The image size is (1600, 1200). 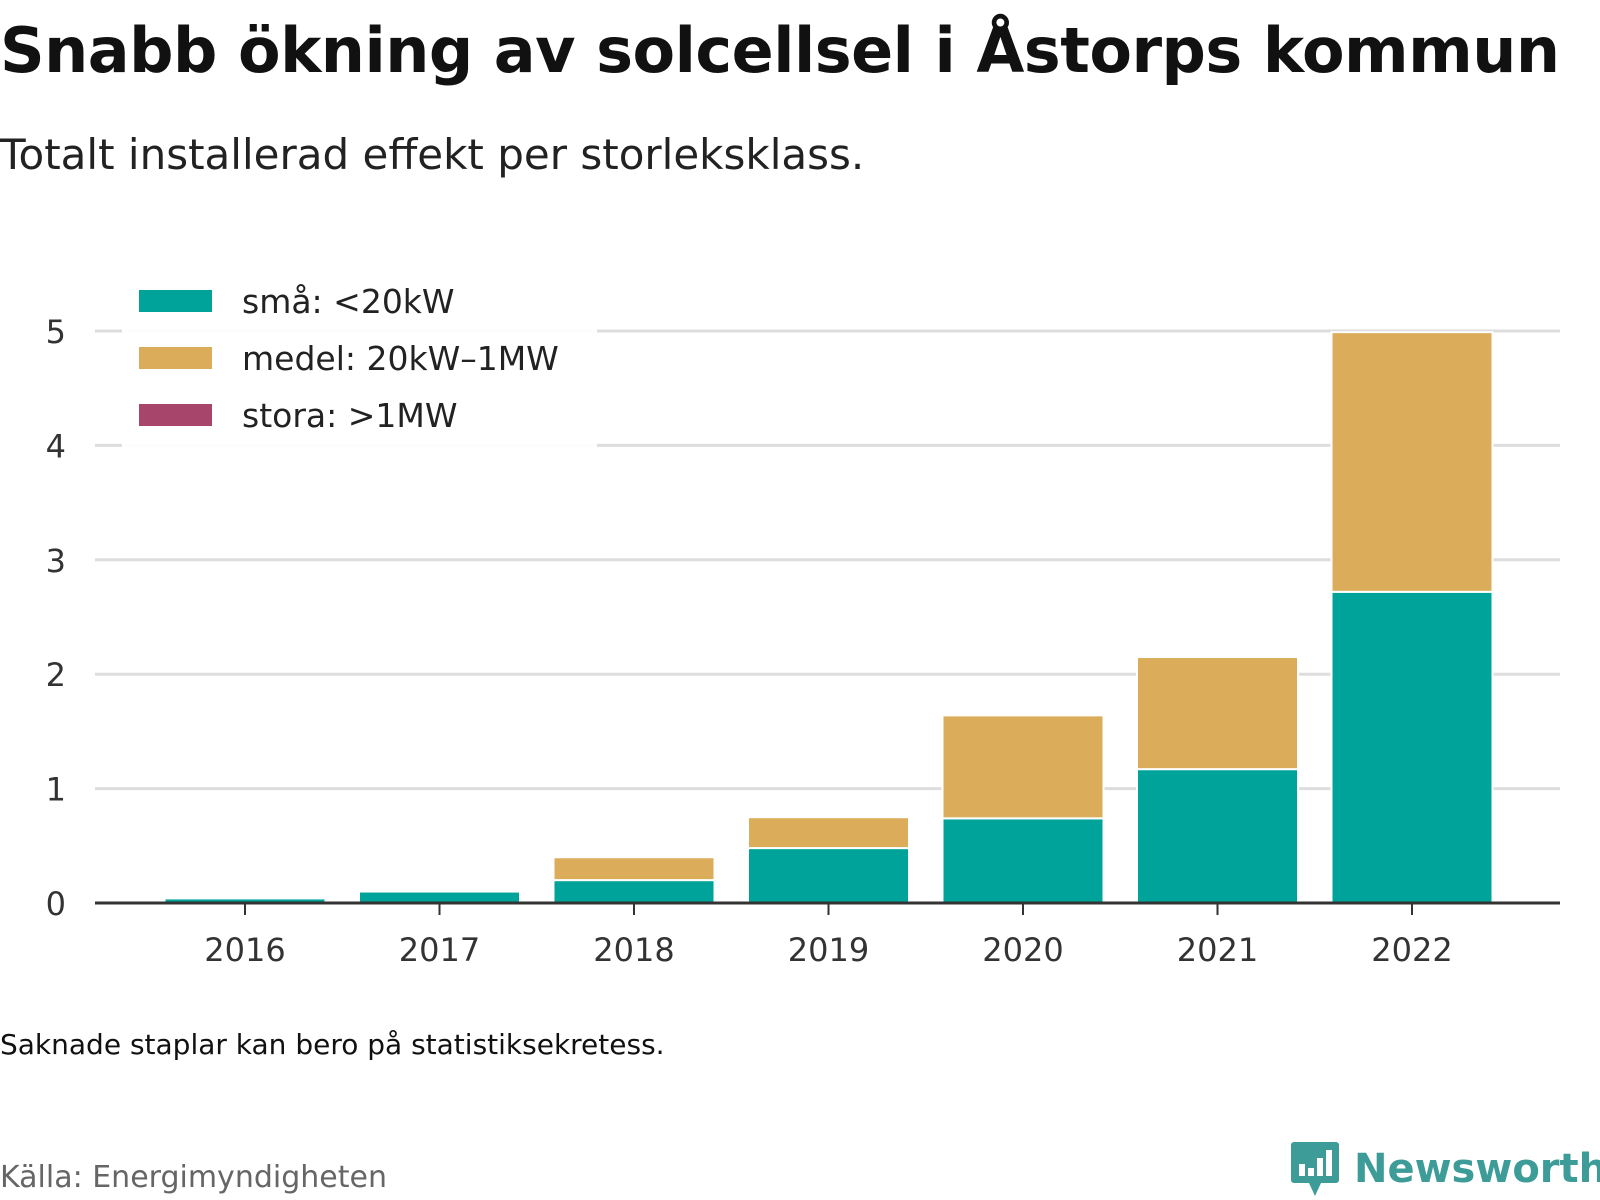 What do you see at coordinates (439, 950) in the screenshot?
I see `x-tick-label: 2017` at bounding box center [439, 950].